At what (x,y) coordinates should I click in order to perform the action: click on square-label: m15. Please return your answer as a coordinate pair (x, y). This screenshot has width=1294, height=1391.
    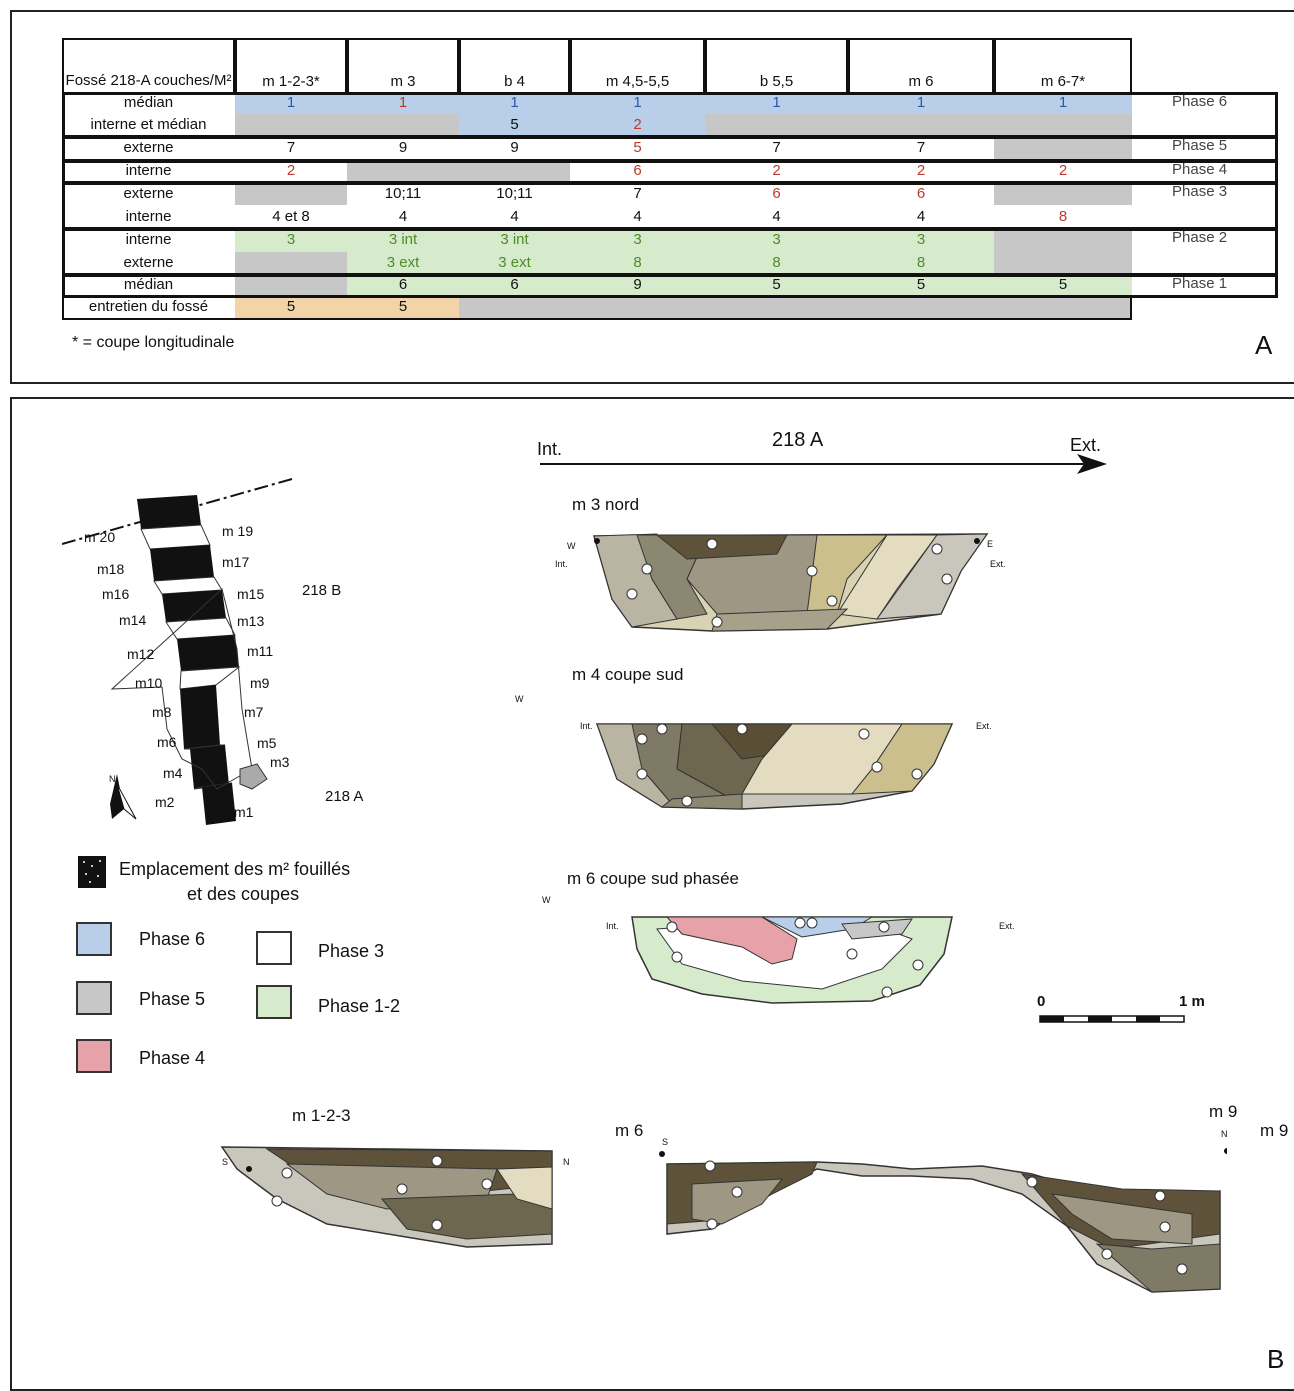
    Looking at the image, I should click on (251, 594).